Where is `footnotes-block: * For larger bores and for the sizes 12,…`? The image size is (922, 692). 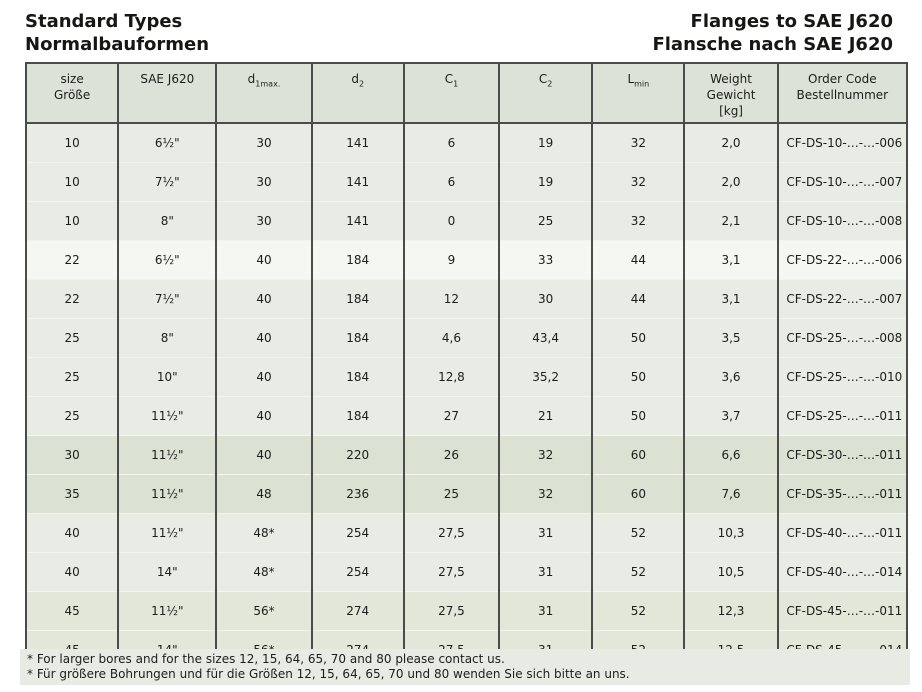
footnotes-block: * For larger bores and for the sizes 12,… is located at coordinates (465, 667).